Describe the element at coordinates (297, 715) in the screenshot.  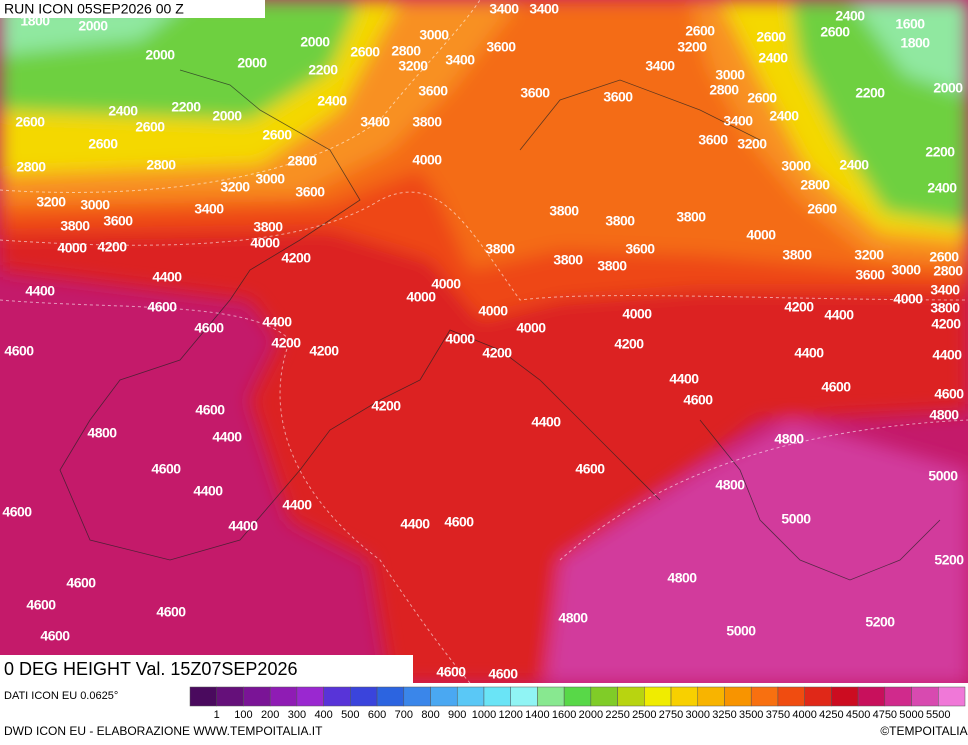
I see `colorbar-label: 300` at that location.